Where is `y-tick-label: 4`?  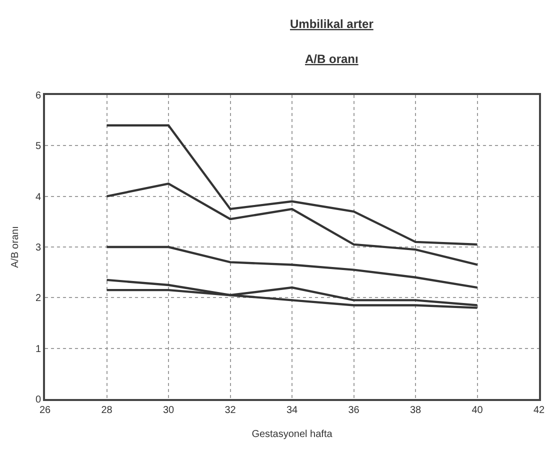 y-tick-label: 4 is located at coordinates (38, 197).